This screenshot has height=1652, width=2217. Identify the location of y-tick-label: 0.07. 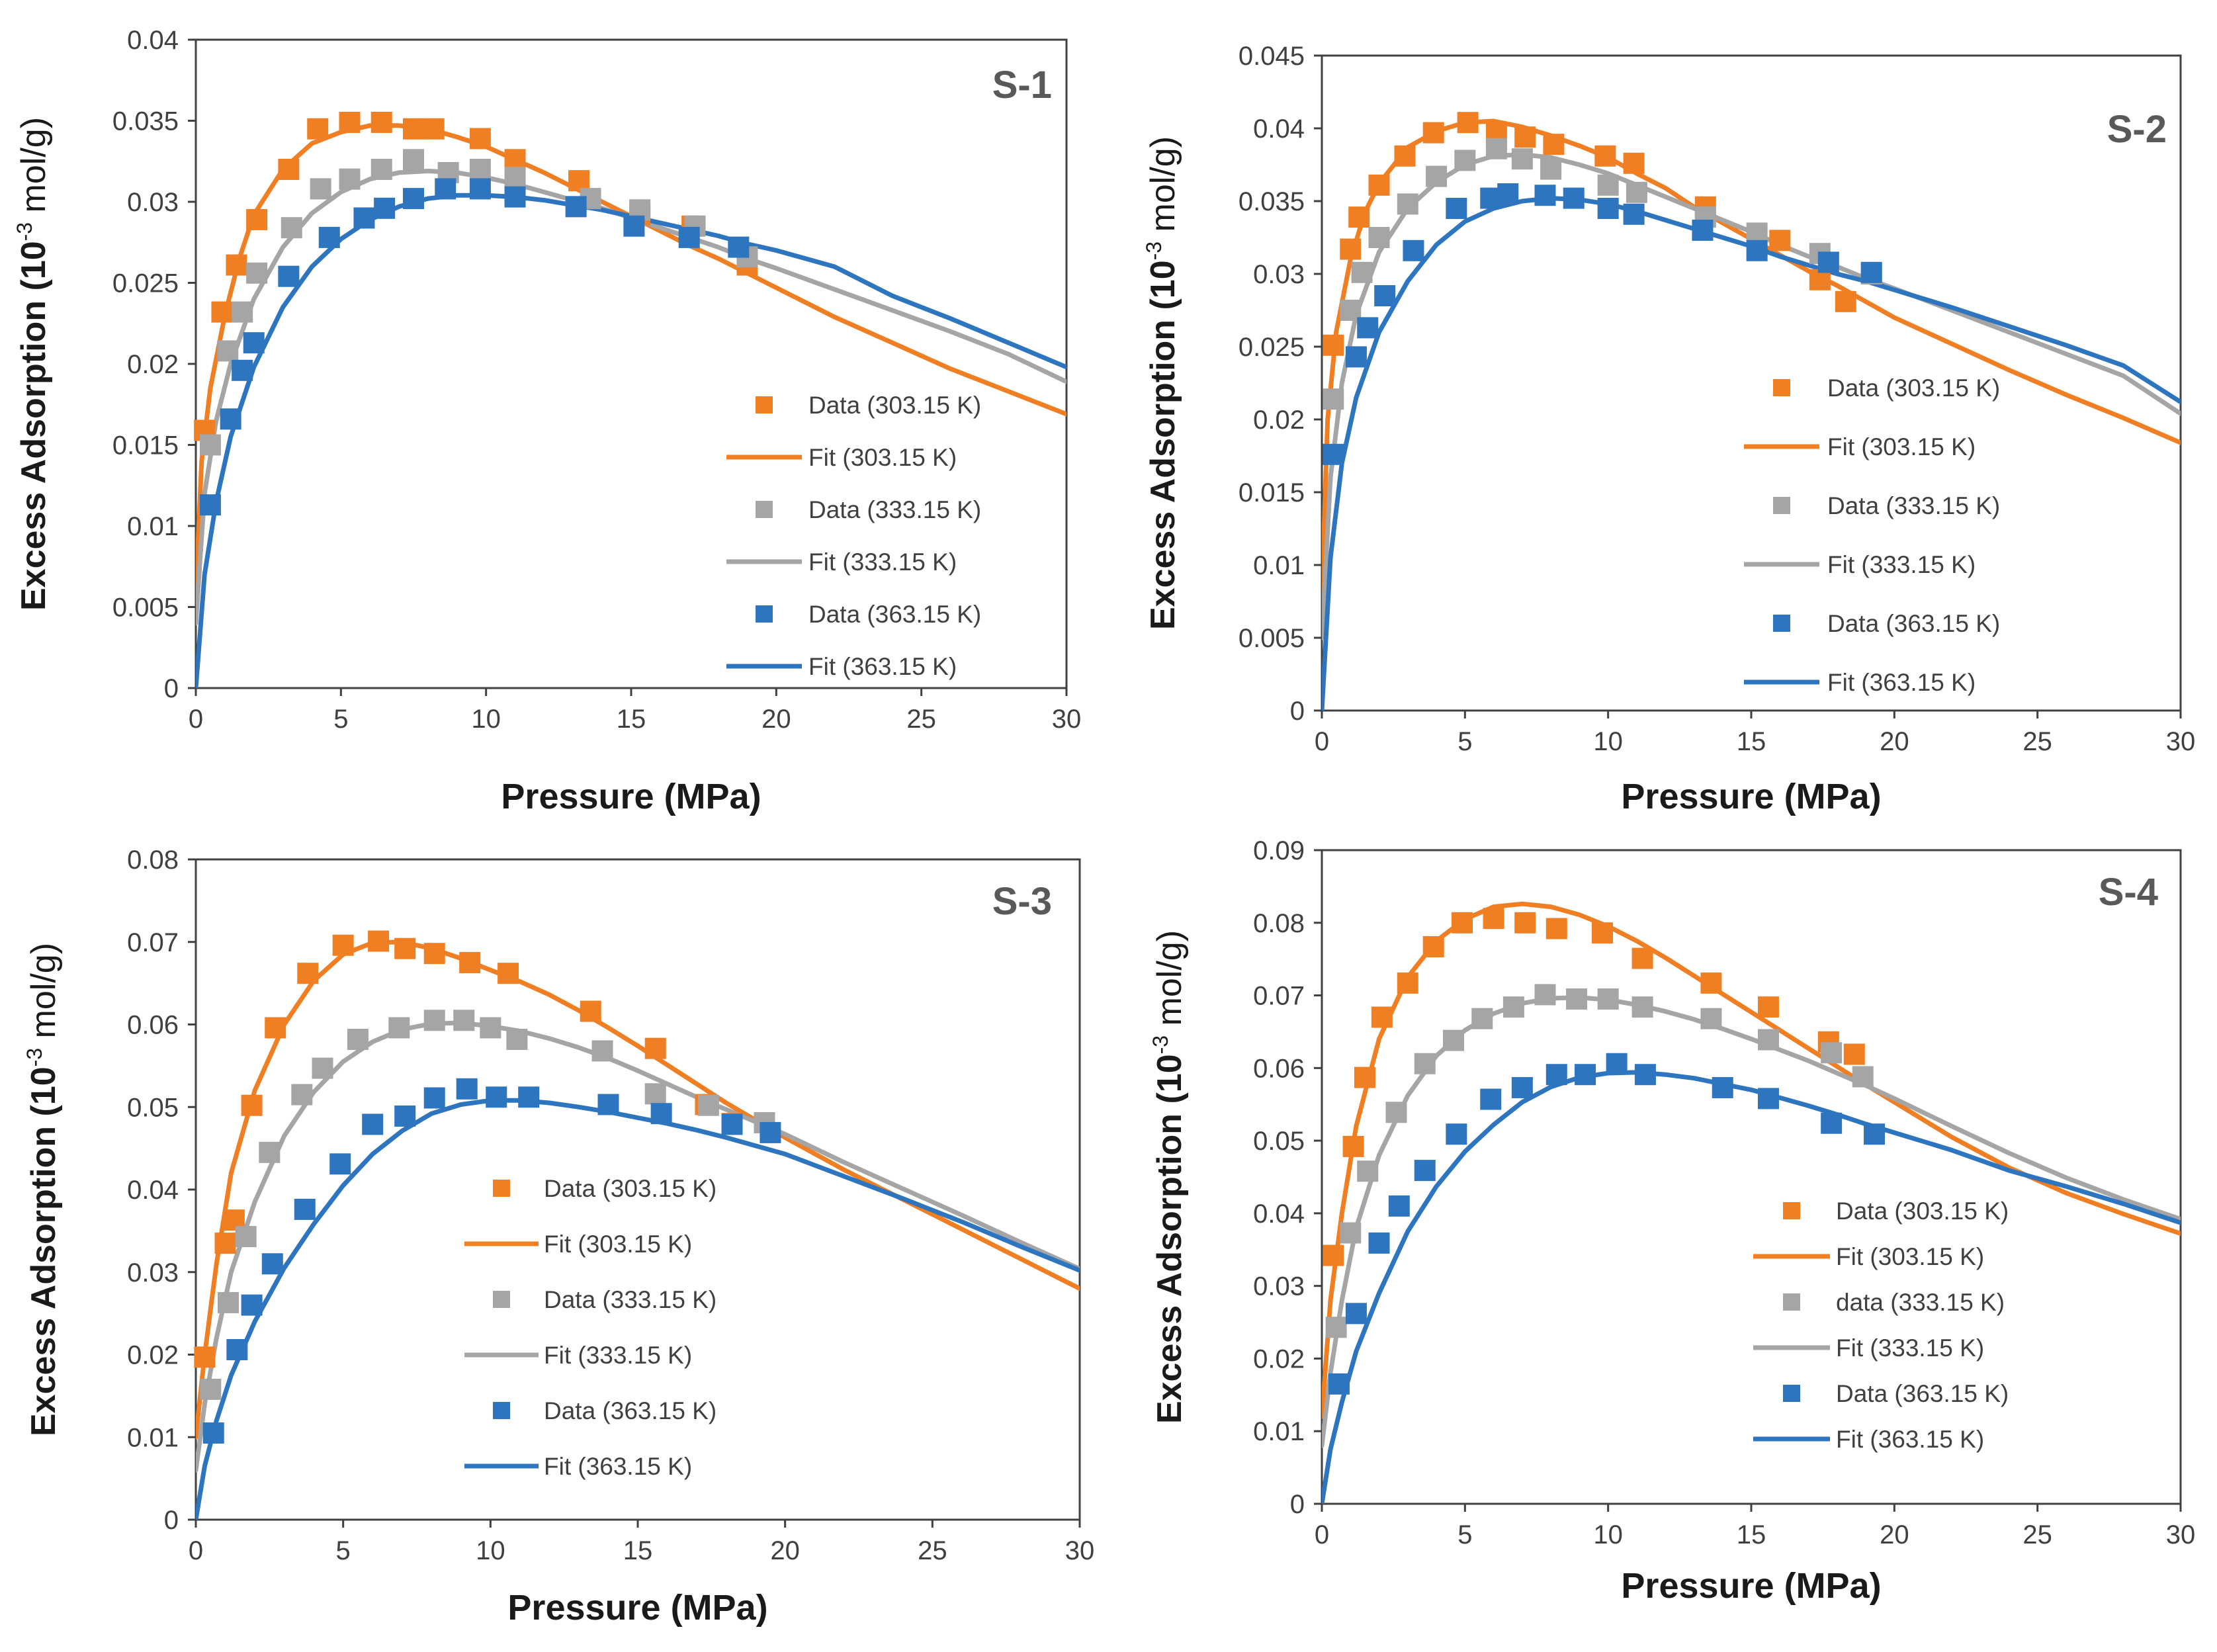
(153, 942).